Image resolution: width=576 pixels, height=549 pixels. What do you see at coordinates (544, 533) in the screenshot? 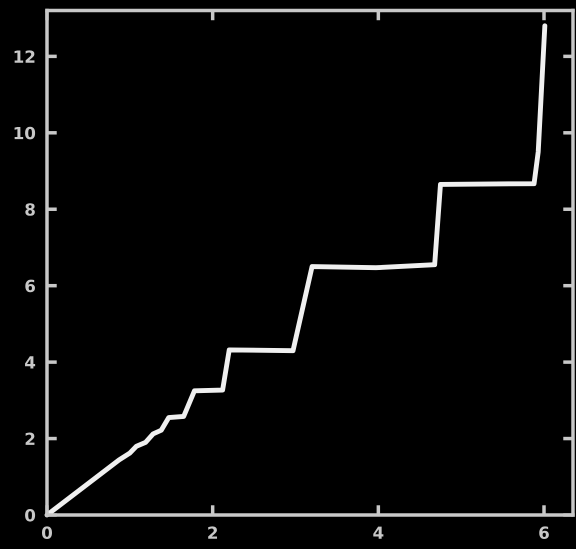
I see `x-tick-label: 6` at bounding box center [544, 533].